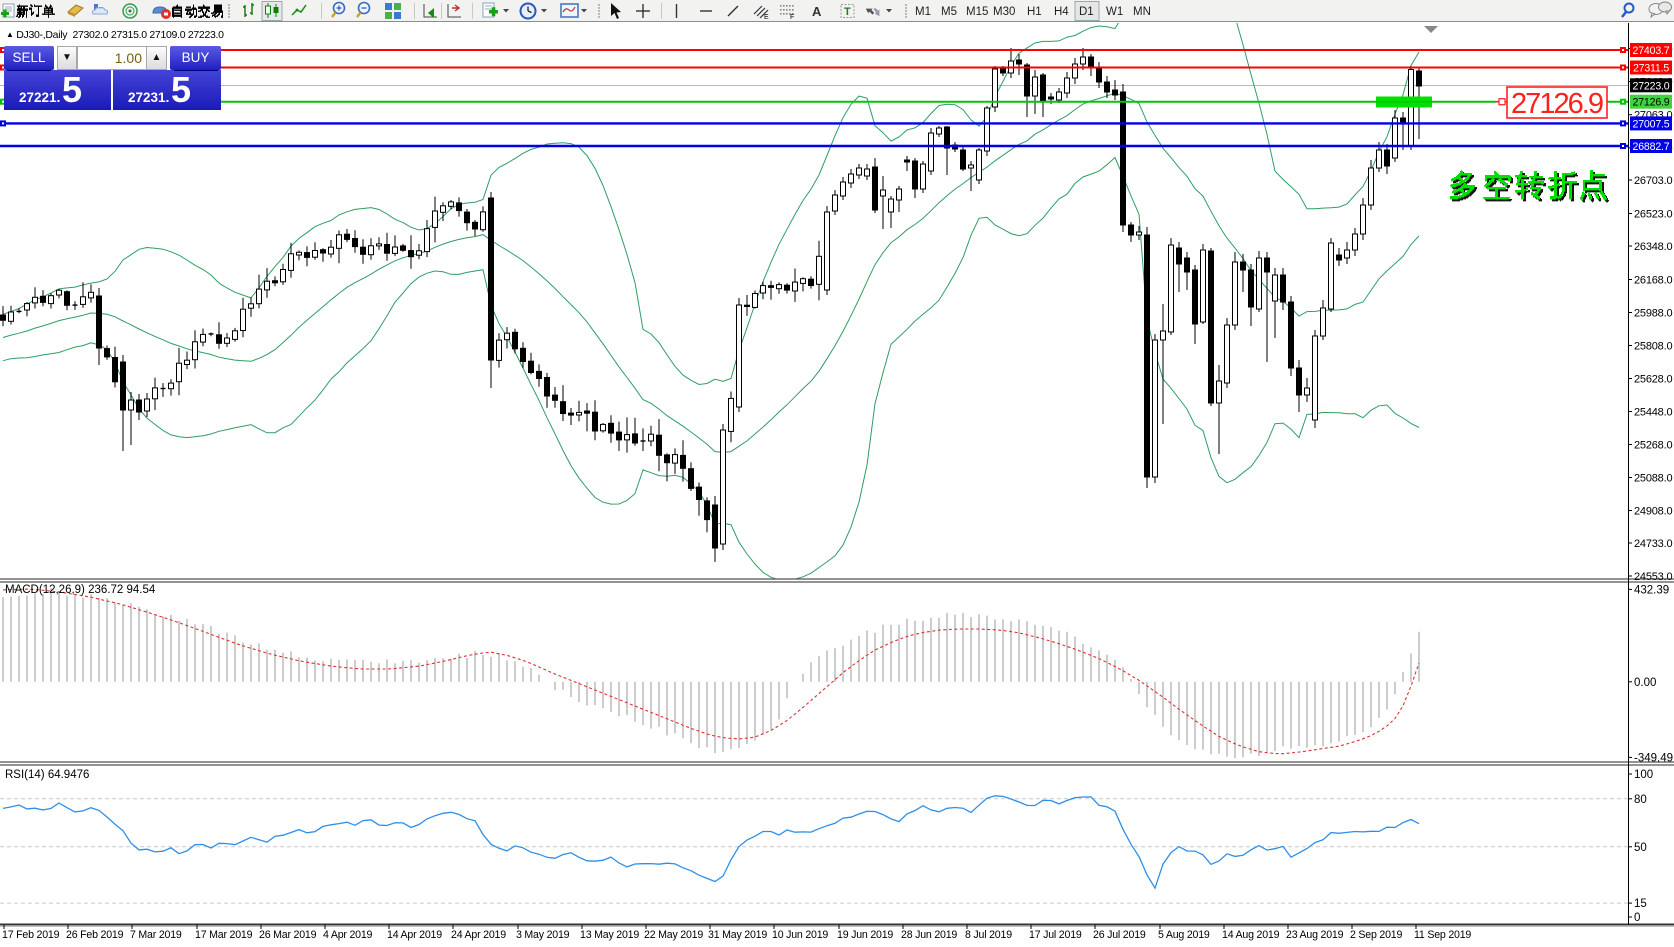  What do you see at coordinates (1645, 683) in the screenshot?
I see `svg-text: 0.00` at bounding box center [1645, 683].